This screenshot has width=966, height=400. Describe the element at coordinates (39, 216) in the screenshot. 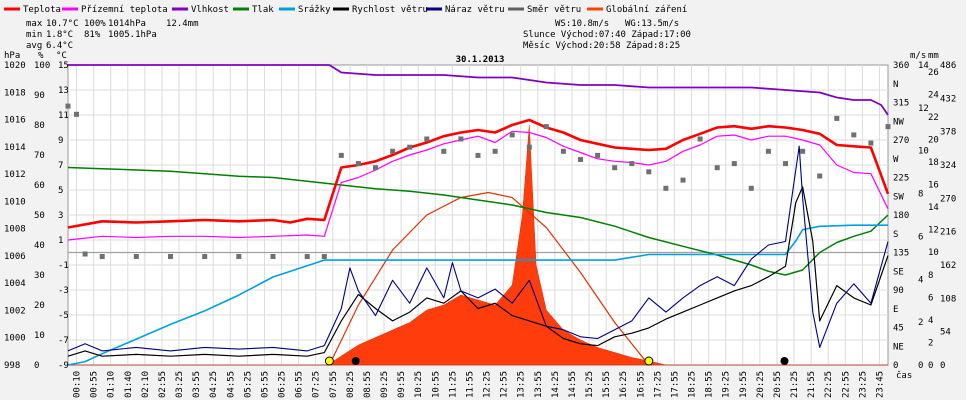

I see `hum-axis-tick: 50` at that location.